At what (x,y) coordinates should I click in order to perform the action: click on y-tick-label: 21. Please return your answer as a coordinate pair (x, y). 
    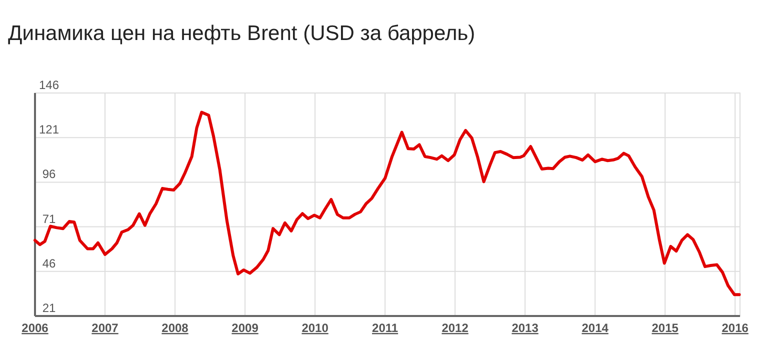
    Looking at the image, I should click on (49, 308).